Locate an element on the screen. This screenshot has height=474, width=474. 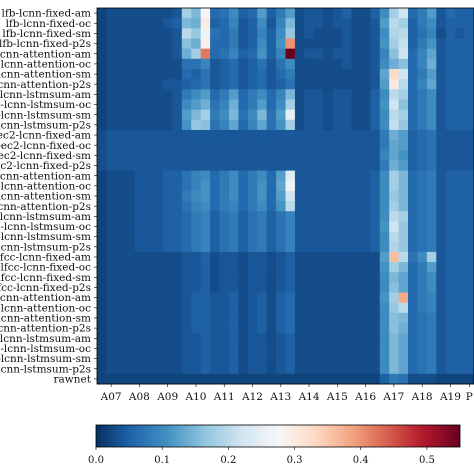
y-tick-label: b-lcnn-attention-sm is located at coordinates (45, 75).